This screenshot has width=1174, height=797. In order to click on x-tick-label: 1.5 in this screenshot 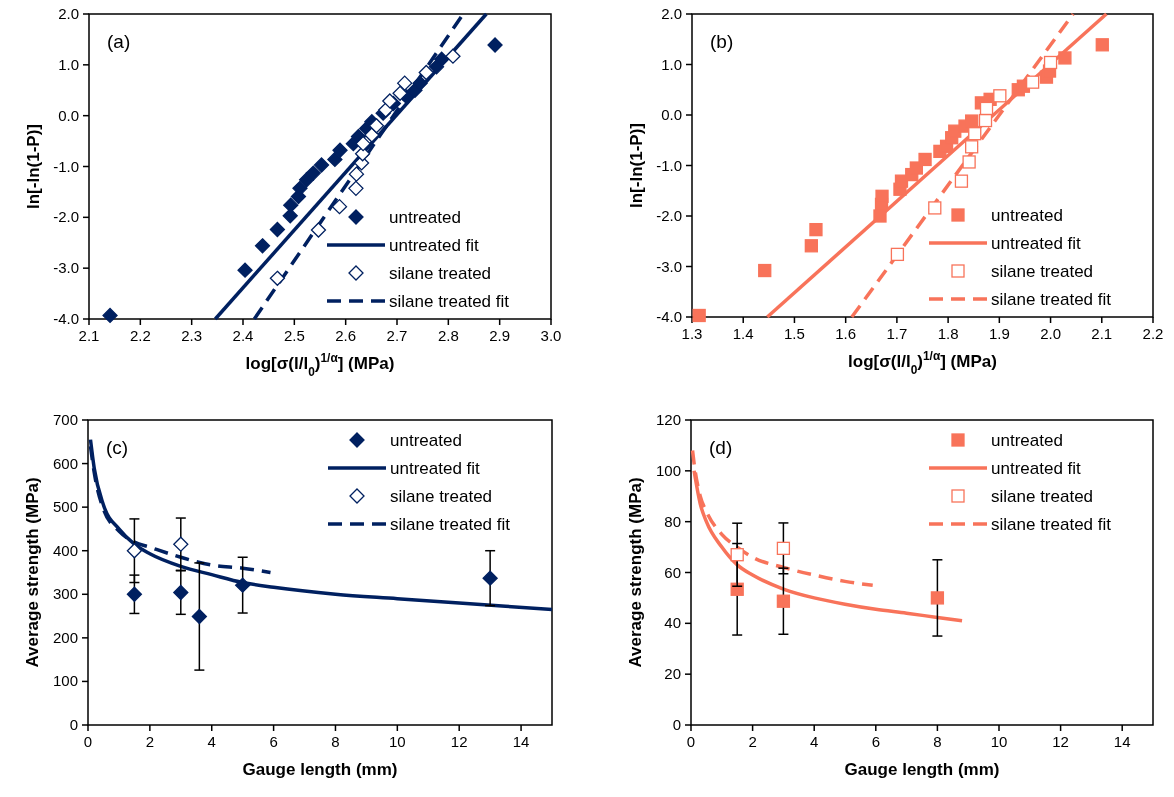, I will do `click(794, 333)`.